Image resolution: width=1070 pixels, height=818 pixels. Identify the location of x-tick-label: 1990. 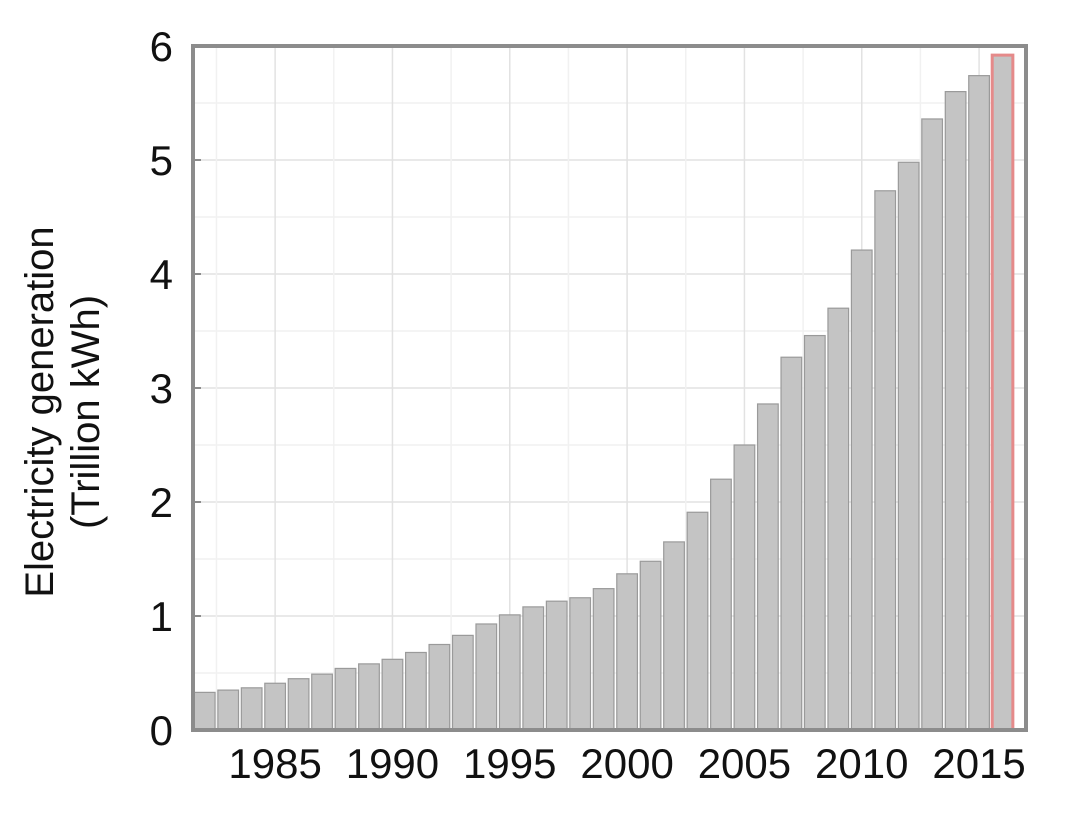
(392, 763).